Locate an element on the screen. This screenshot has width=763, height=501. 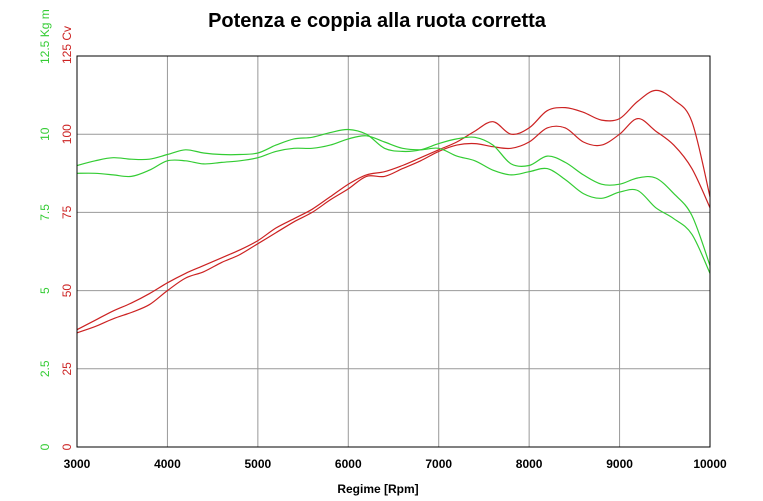
chart-title: Potenza e coppia alla ruota corretta is located at coordinates (377, 21).